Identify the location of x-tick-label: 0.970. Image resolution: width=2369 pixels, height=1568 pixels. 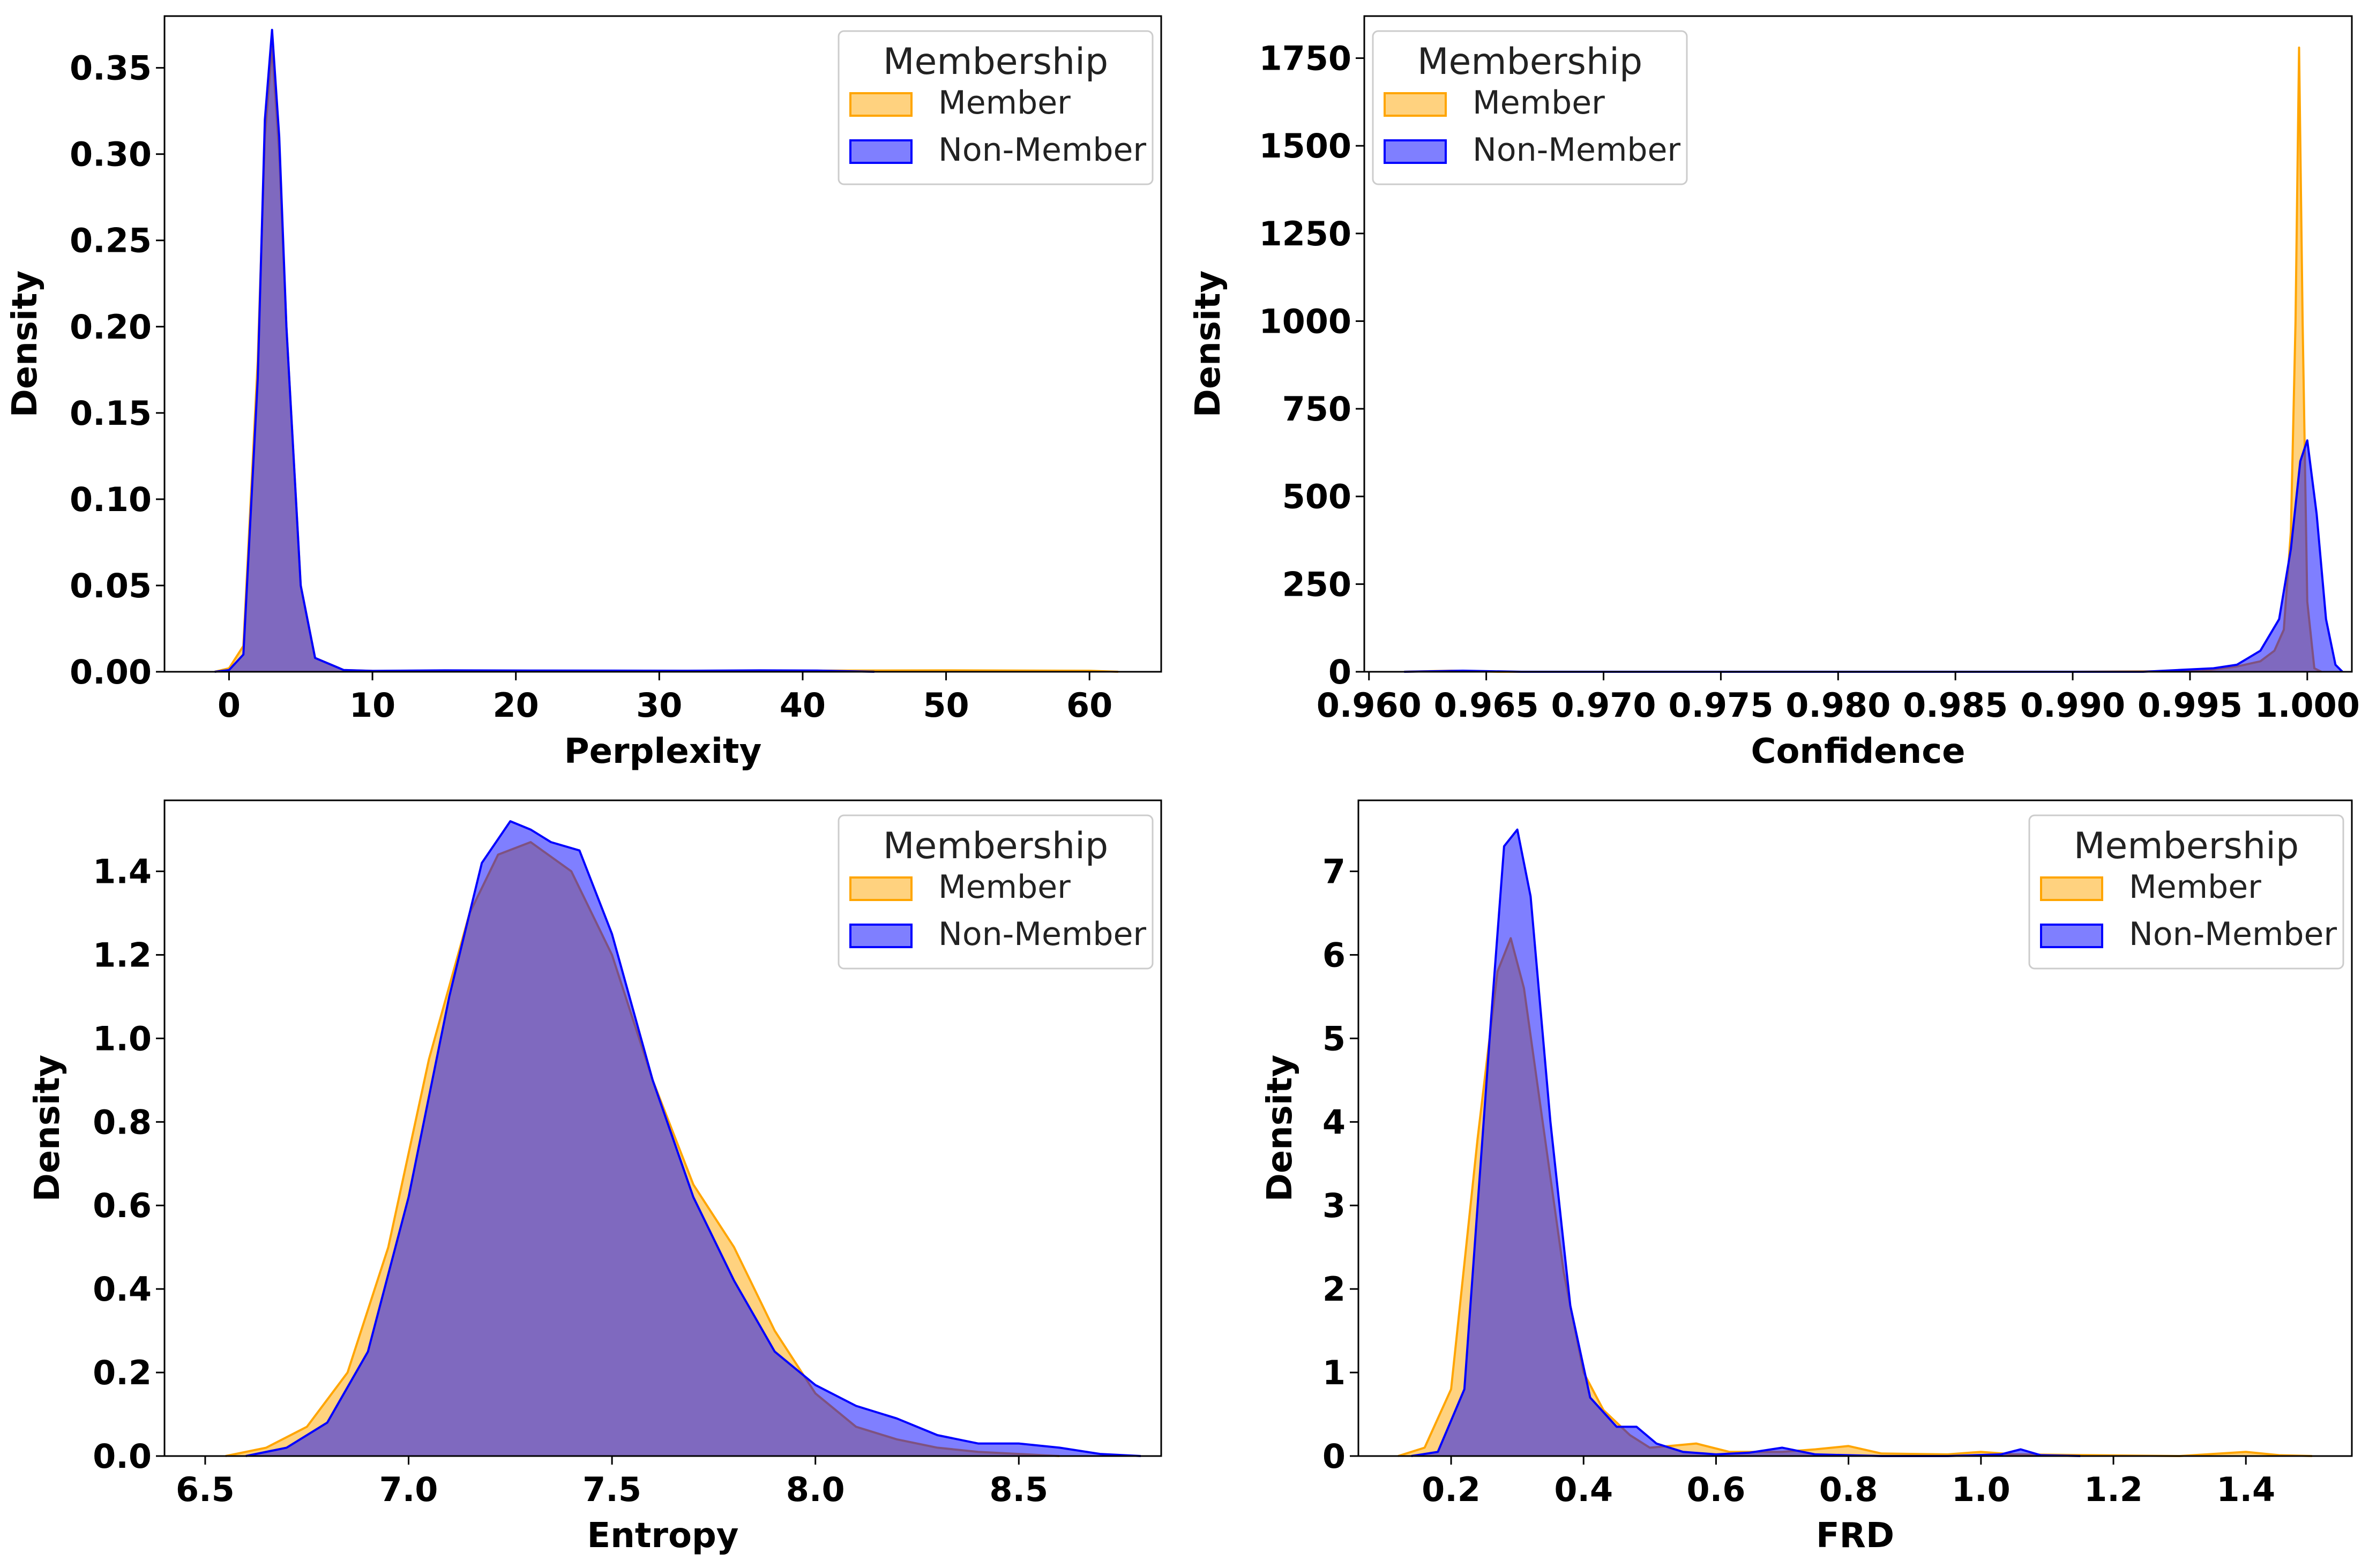
(1603, 705).